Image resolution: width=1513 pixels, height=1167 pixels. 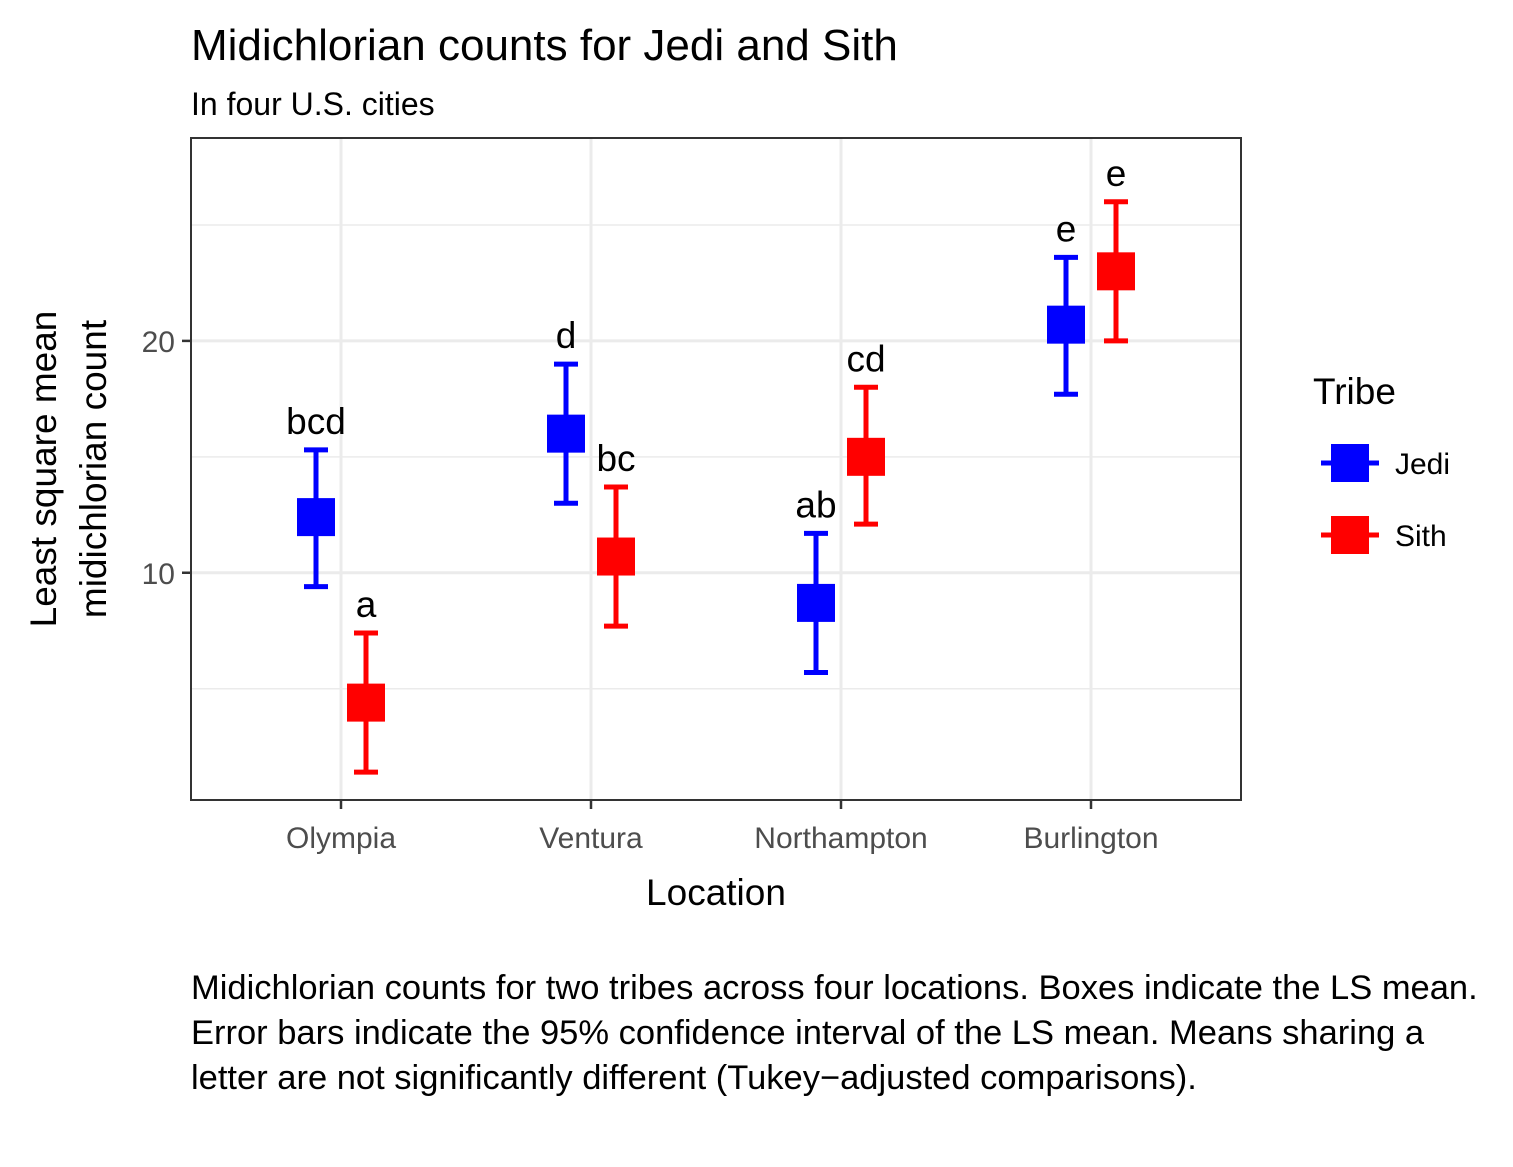 I want to click on legend-label: Sith, so click(x=1421, y=536).